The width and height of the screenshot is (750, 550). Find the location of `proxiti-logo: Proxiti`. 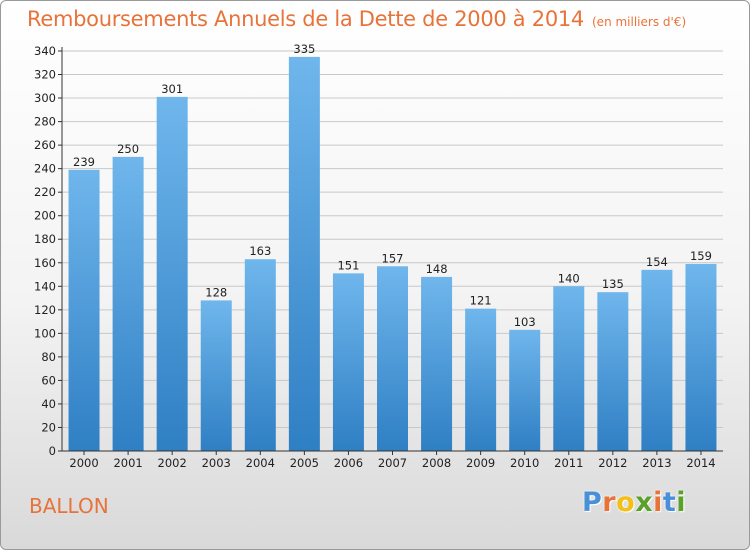

proxiti-logo: Proxiti is located at coordinates (634, 502).